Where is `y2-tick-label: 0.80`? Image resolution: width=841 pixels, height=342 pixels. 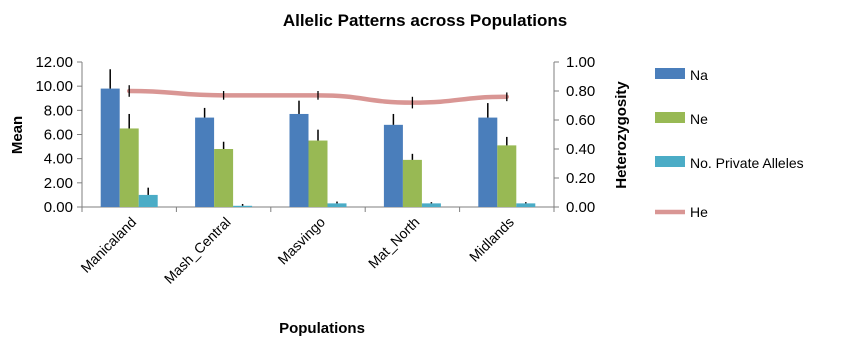 y2-tick-label: 0.80 is located at coordinates (580, 91).